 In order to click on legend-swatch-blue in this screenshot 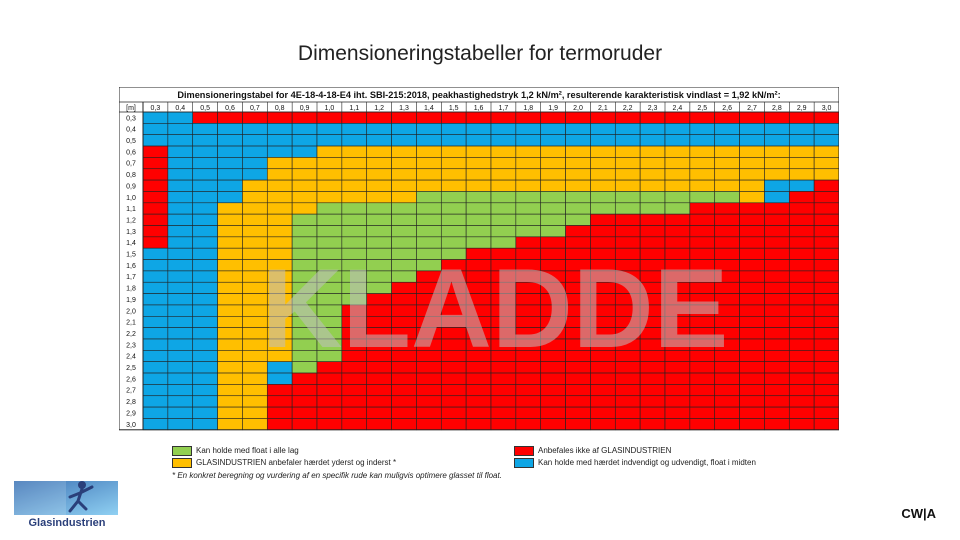, I will do `click(524, 462)`.